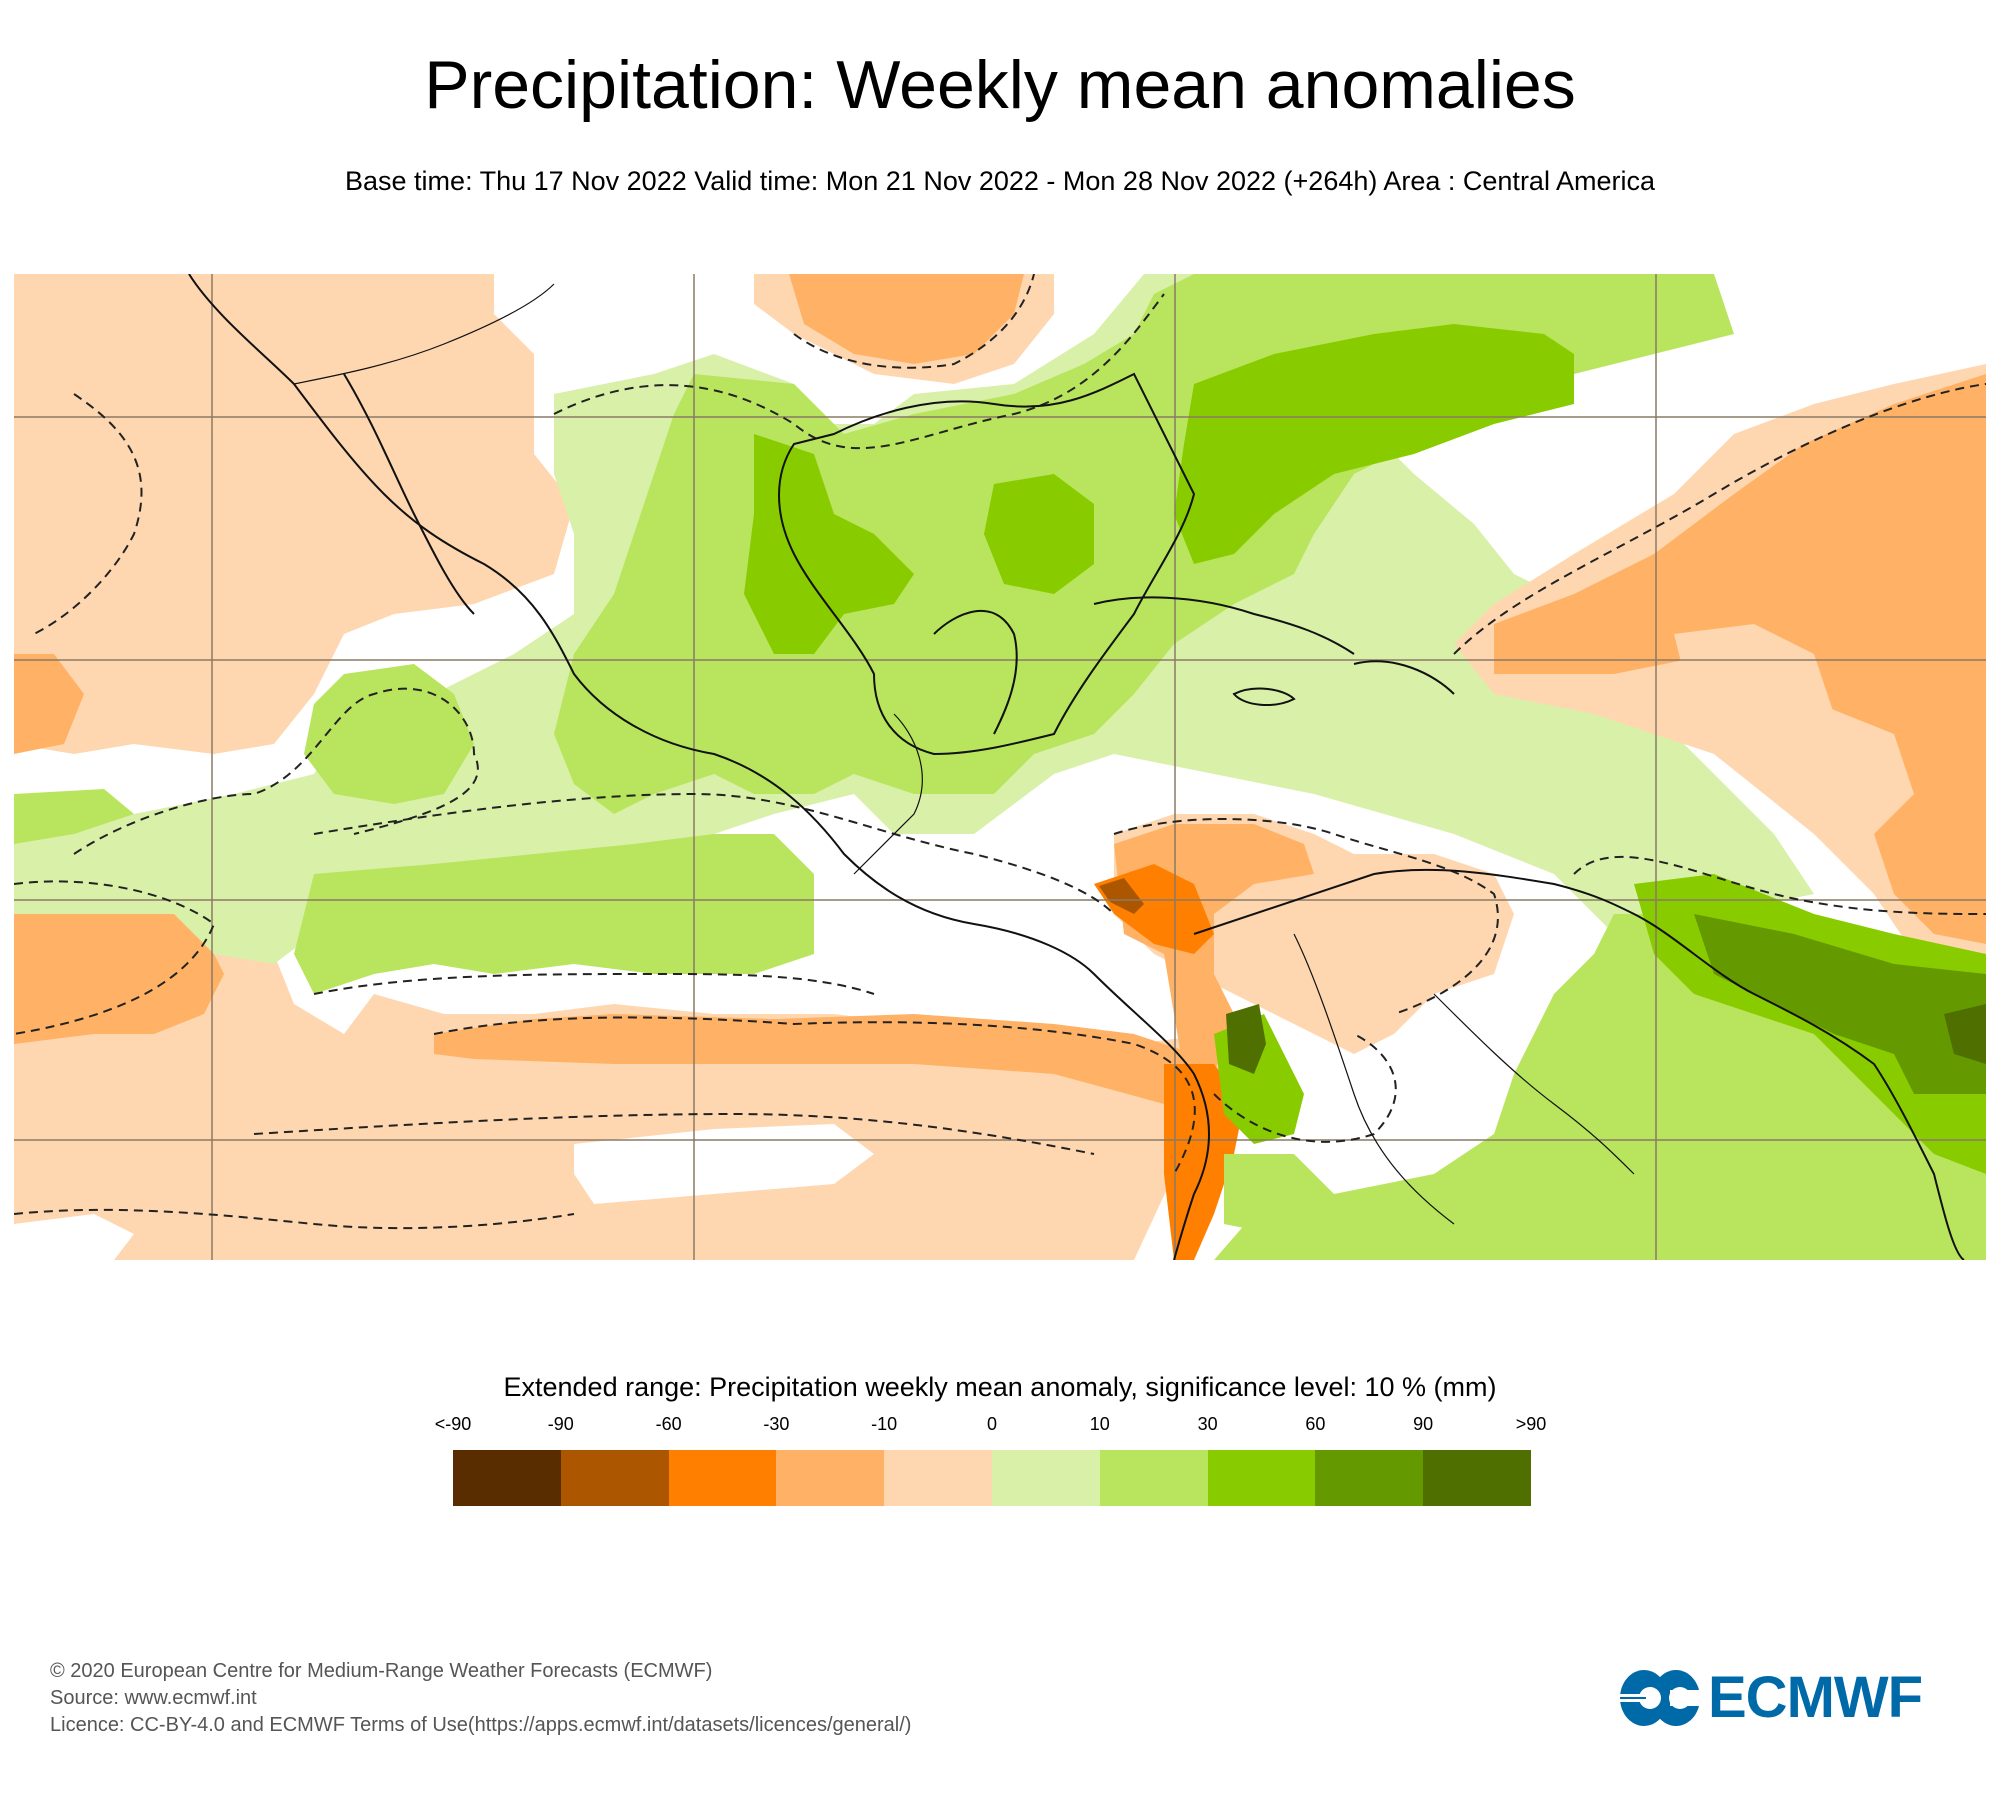 This screenshot has height=1800, width=2000. I want to click on legend-tick: -30, so click(776, 1424).